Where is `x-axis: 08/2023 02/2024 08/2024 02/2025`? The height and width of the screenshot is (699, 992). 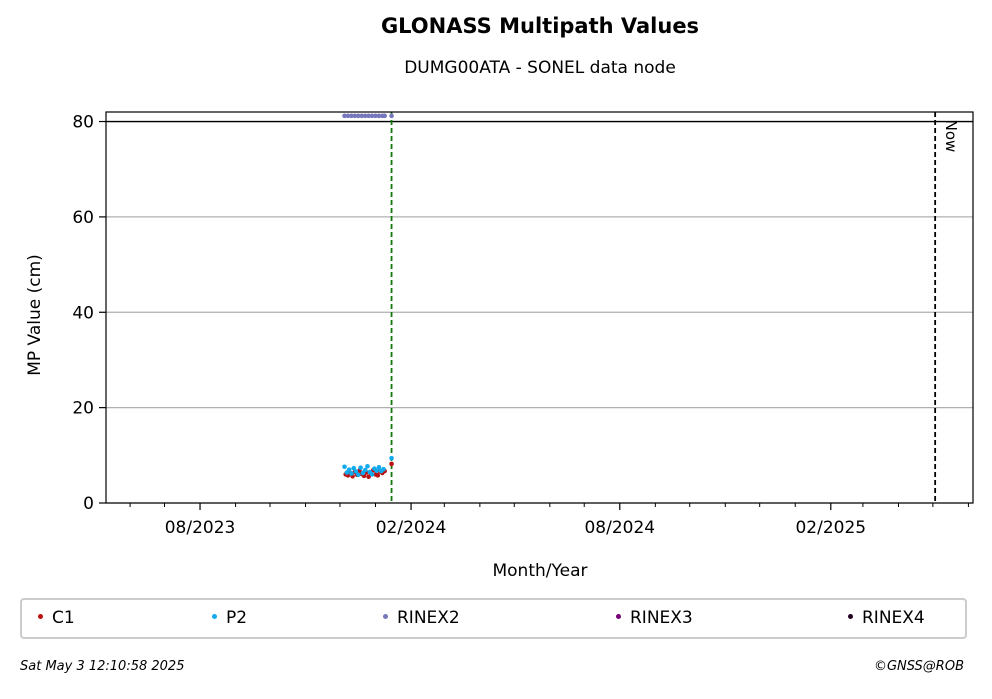
x-axis: 08/2023 02/2024 08/2024 02/2025 is located at coordinates (549, 520).